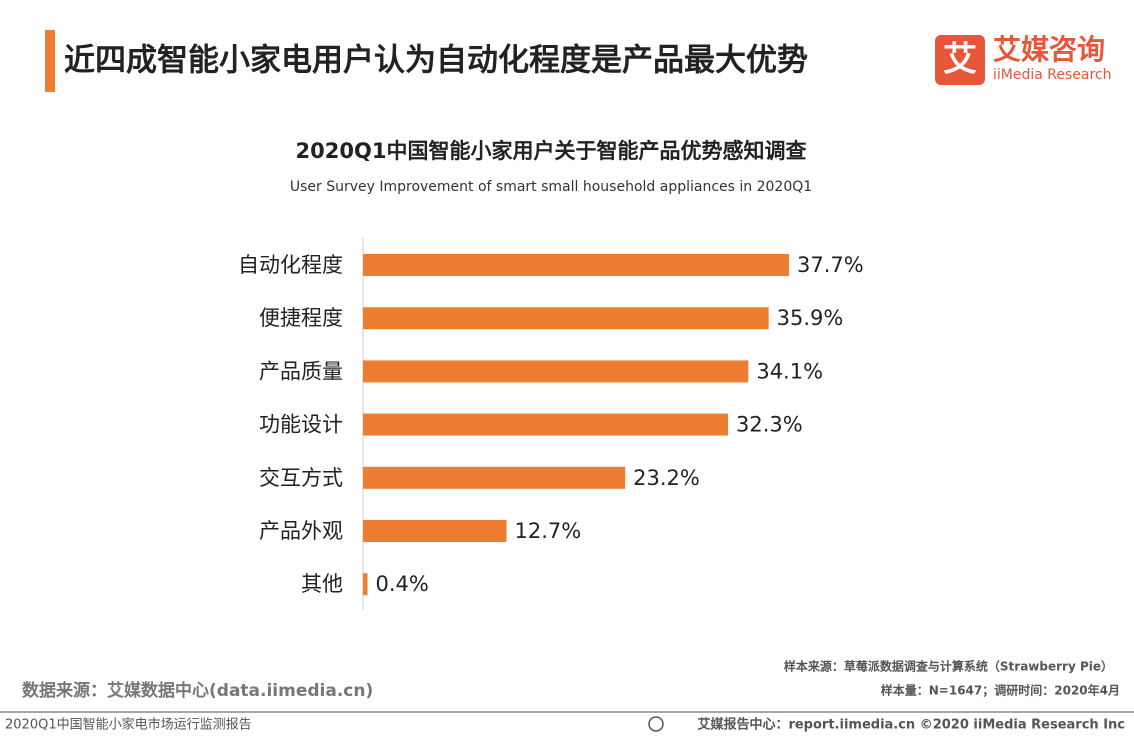 The height and width of the screenshot is (737, 1134). What do you see at coordinates (948, 666) in the screenshot?
I see `sample-source: 样本来源：草莓派数据调查与计算系统（Strawberry Pie）` at bounding box center [948, 666].